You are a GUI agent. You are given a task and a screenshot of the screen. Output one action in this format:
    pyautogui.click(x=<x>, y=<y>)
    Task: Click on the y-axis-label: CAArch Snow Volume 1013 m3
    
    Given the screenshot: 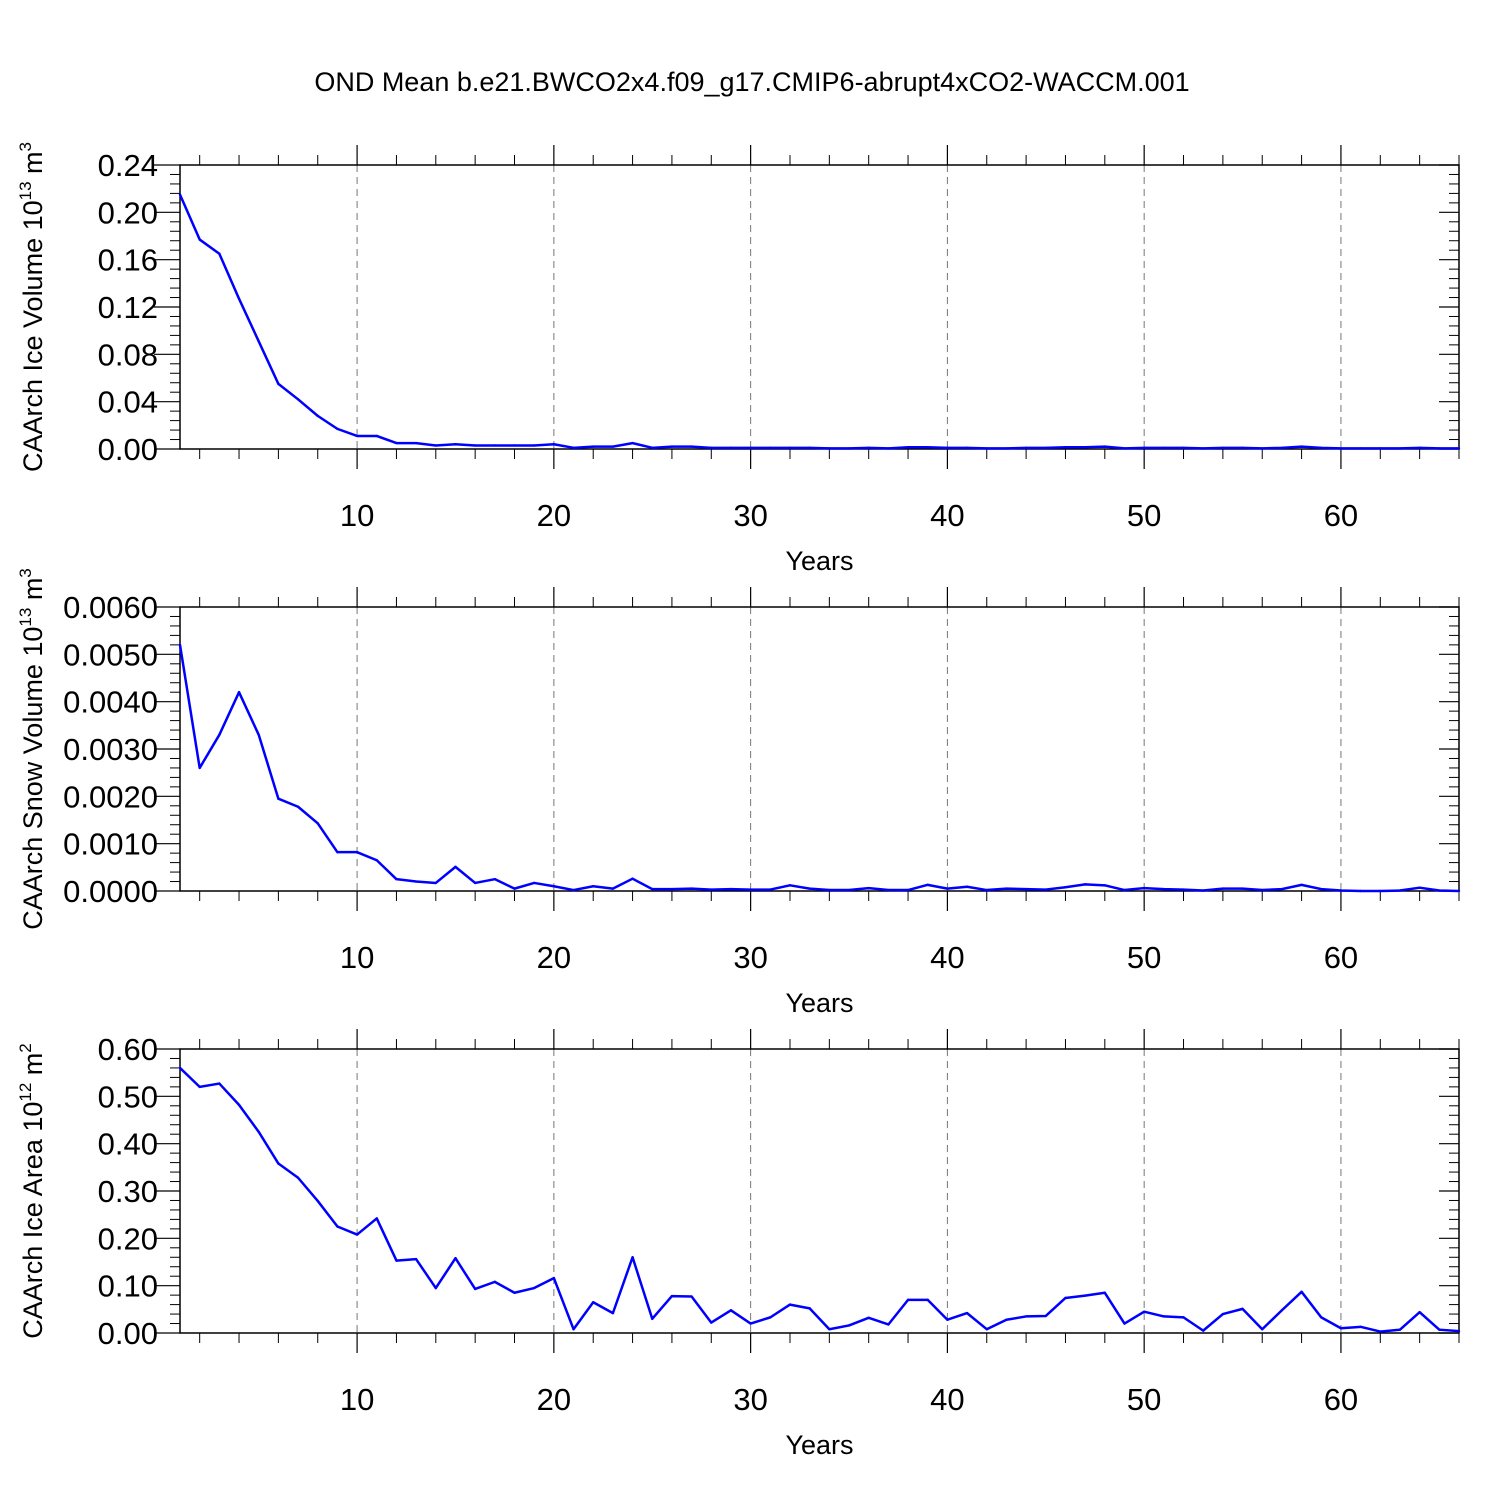 What is the action you would take?
    pyautogui.click(x=32, y=749)
    